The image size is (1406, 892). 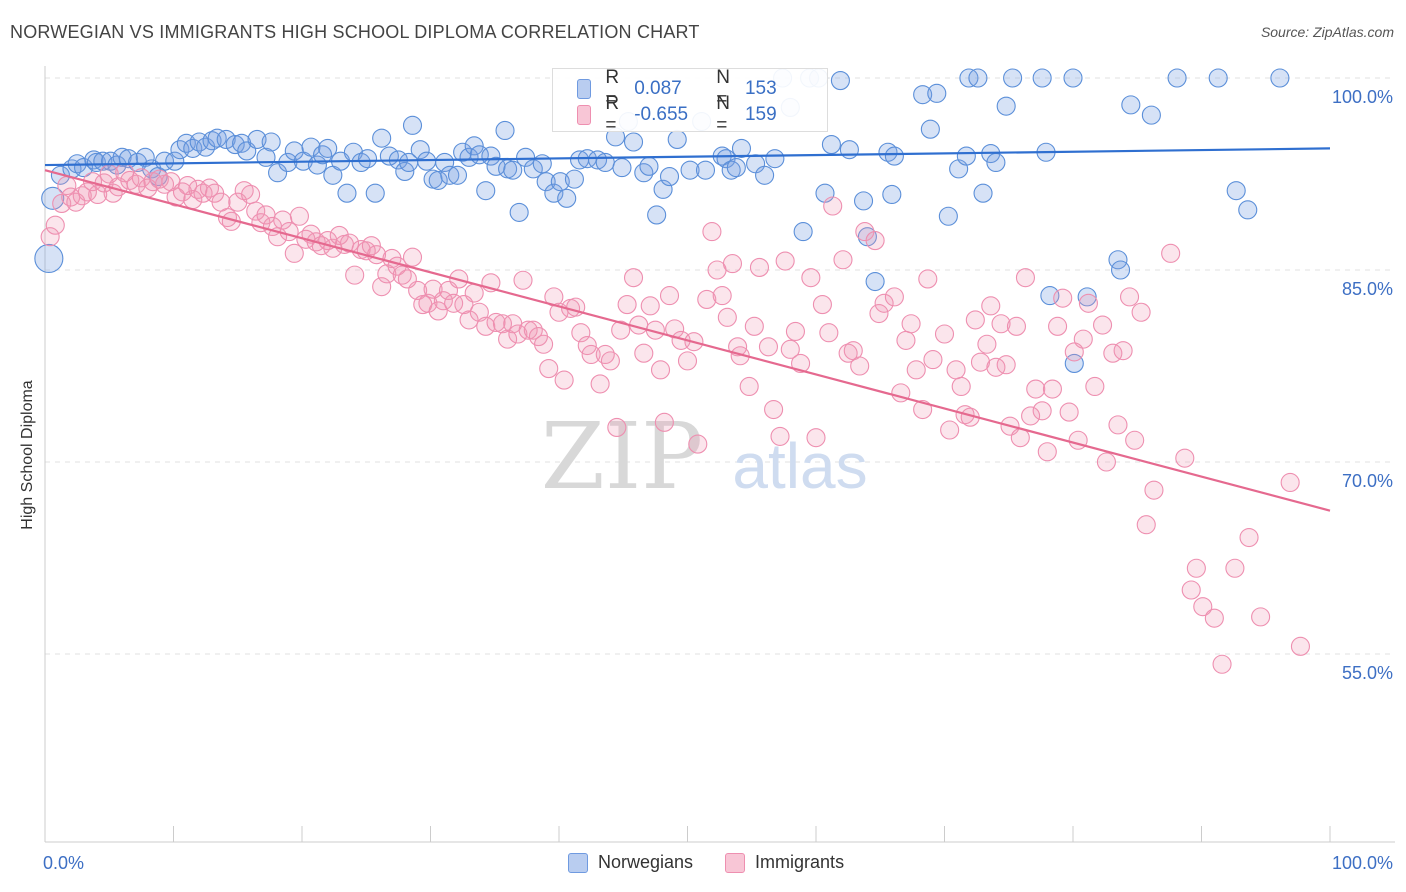 I want to click on watermark-atlas: atlas, so click(x=799, y=466).